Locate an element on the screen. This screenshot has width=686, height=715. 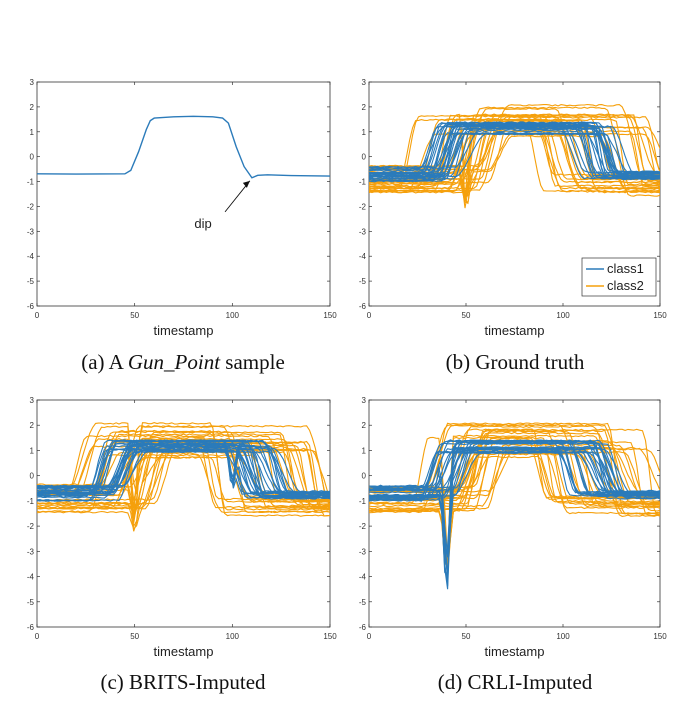
annotation-arrow-head is located at coordinates (246, 184).